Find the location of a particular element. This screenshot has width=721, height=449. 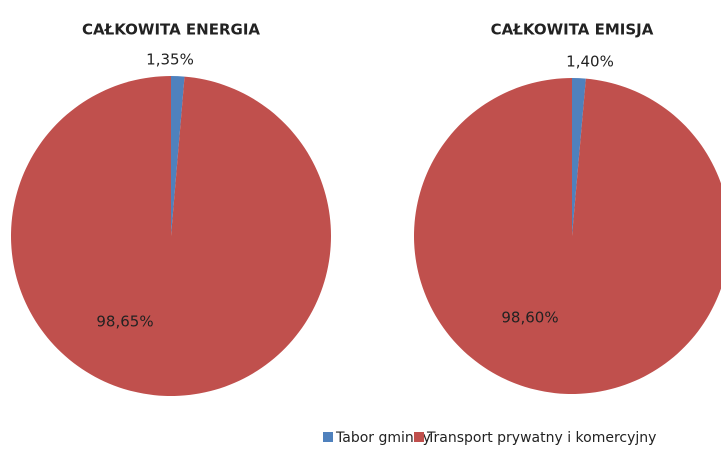

legend-label: Tabor gminny is located at coordinates (383, 438).